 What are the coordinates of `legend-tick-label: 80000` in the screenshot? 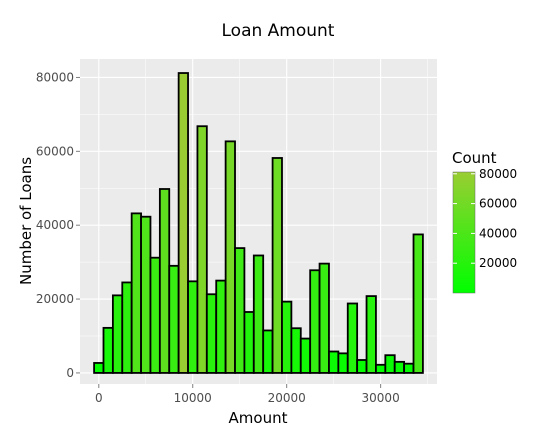 It's located at (498, 174).